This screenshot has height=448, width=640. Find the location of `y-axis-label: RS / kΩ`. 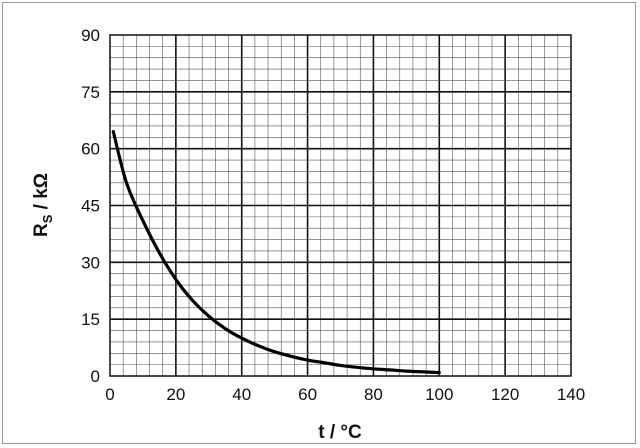

y-axis-label: RS / kΩ is located at coordinates (43, 205).